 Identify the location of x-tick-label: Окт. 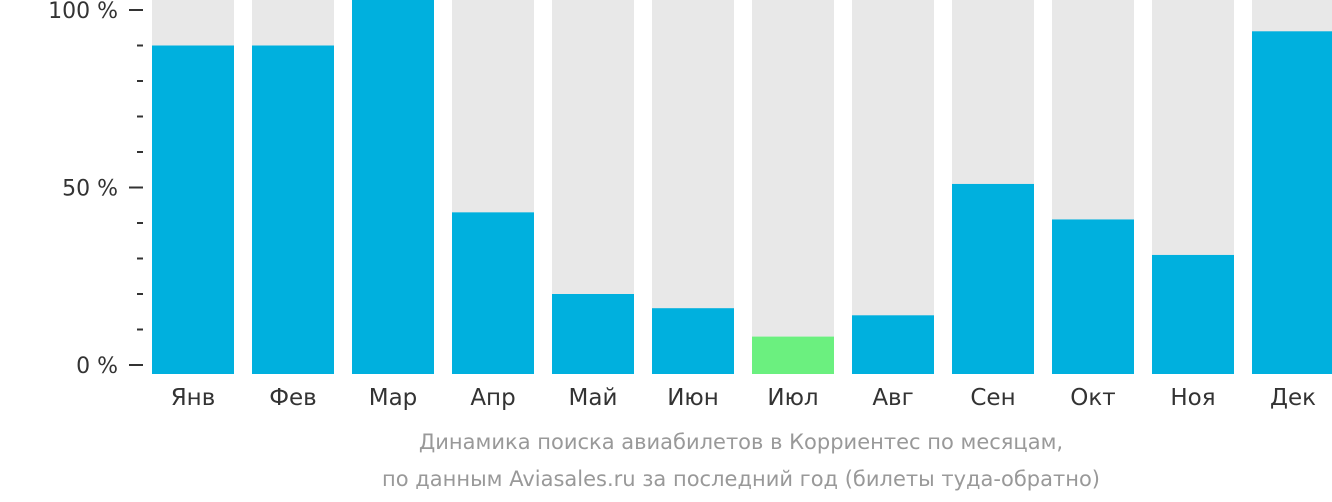
(1092, 398).